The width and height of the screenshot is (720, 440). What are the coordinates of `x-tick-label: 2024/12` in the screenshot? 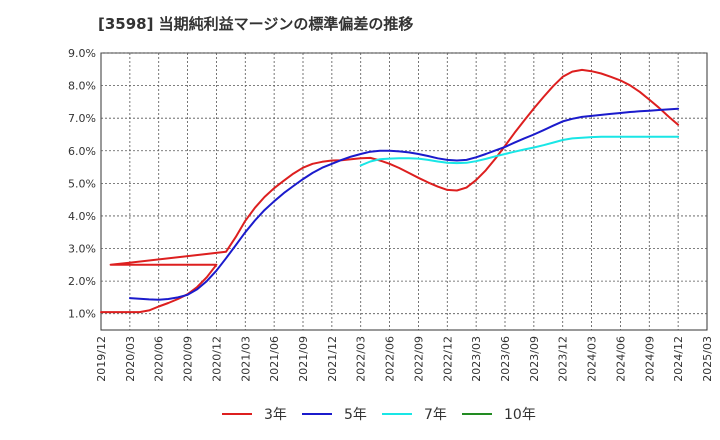 It's located at (678, 359).